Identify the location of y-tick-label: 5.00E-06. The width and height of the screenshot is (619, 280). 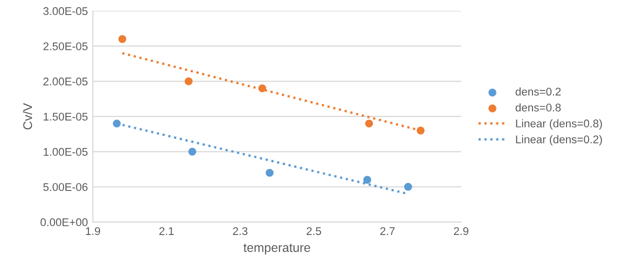
(65, 187).